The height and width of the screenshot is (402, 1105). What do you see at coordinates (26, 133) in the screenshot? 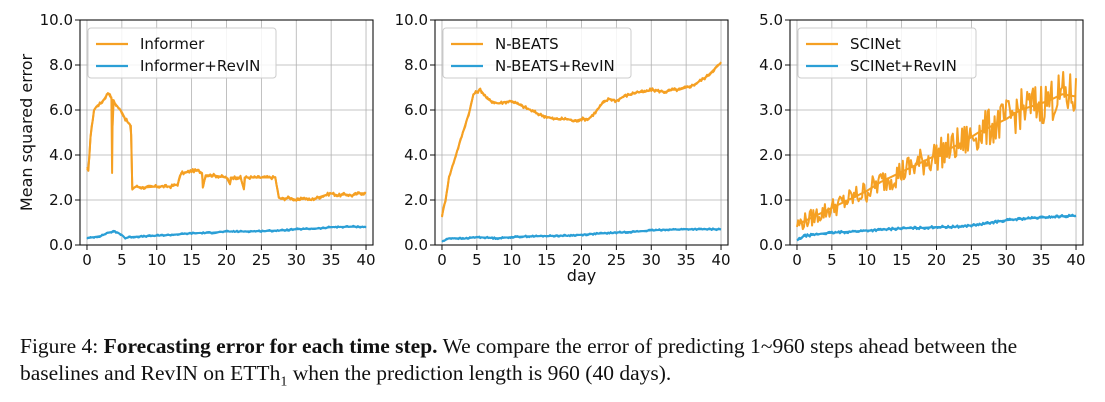
I see `y-axis-label: Mean squared error` at bounding box center [26, 133].